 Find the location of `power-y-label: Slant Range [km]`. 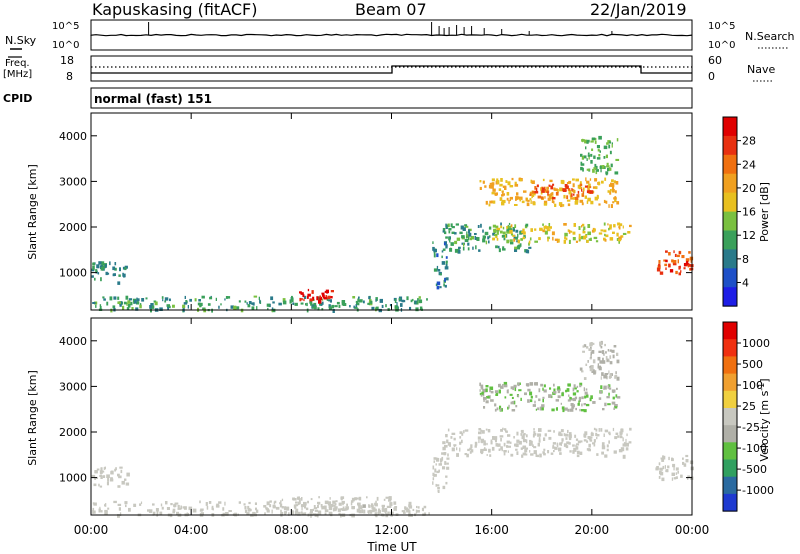

power-y-label: Slant Range [km] is located at coordinates (32, 212).